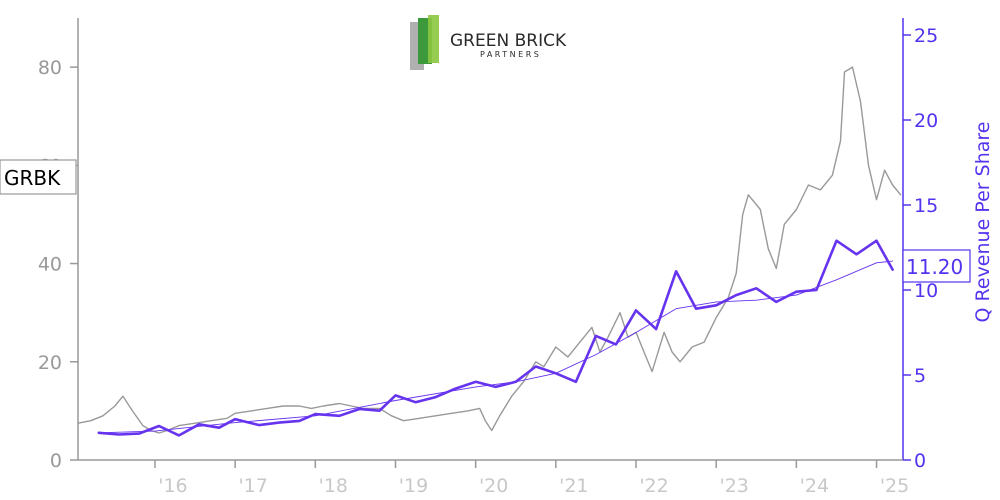  Describe the element at coordinates (433, 39) in the screenshot. I see `logo-mark-light` at that location.